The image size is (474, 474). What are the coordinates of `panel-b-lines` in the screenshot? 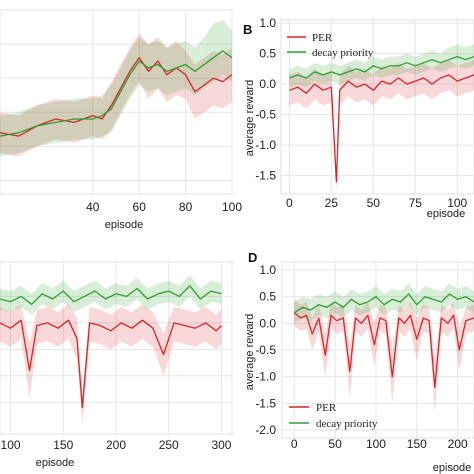 It's located at (381, 119).